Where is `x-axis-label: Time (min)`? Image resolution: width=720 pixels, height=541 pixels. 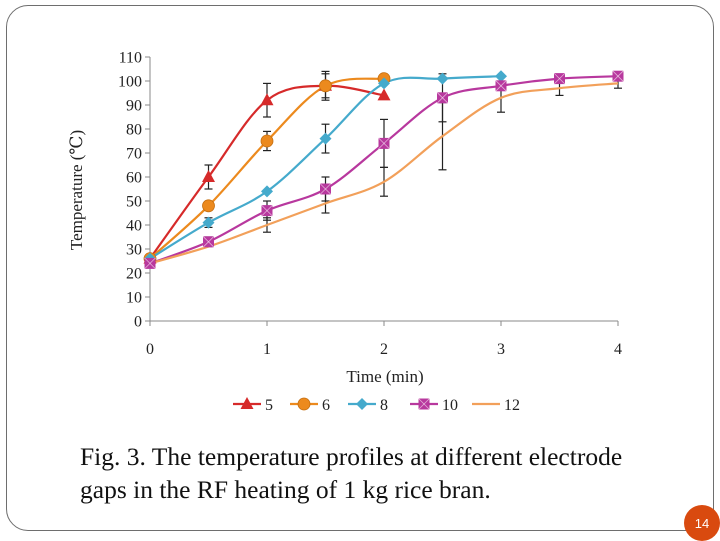 x-axis-label: Time (min) is located at coordinates (384, 376).